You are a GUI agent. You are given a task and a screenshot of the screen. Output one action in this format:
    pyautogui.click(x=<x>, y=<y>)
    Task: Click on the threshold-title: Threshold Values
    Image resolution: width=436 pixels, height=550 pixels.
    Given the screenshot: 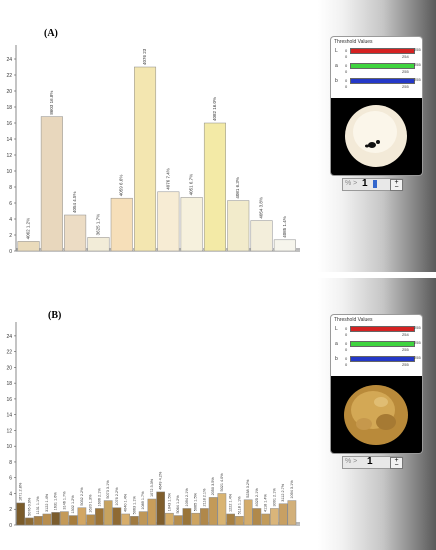 What is the action you would take?
    pyautogui.click(x=353, y=320)
    